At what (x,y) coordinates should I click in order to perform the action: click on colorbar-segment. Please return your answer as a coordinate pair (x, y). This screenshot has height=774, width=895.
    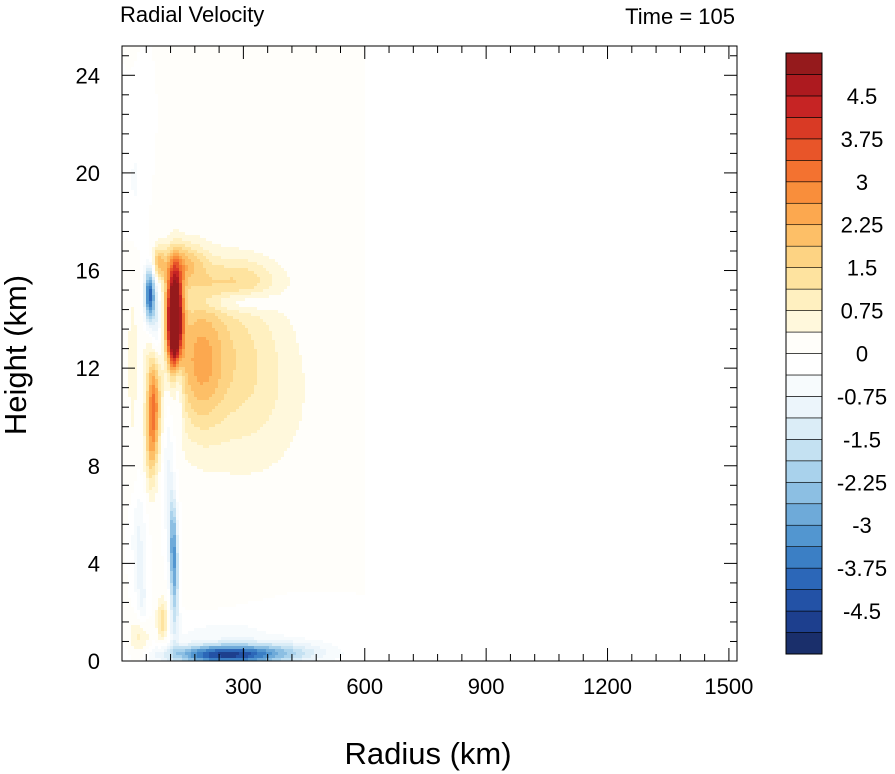
    Looking at the image, I should click on (804, 171).